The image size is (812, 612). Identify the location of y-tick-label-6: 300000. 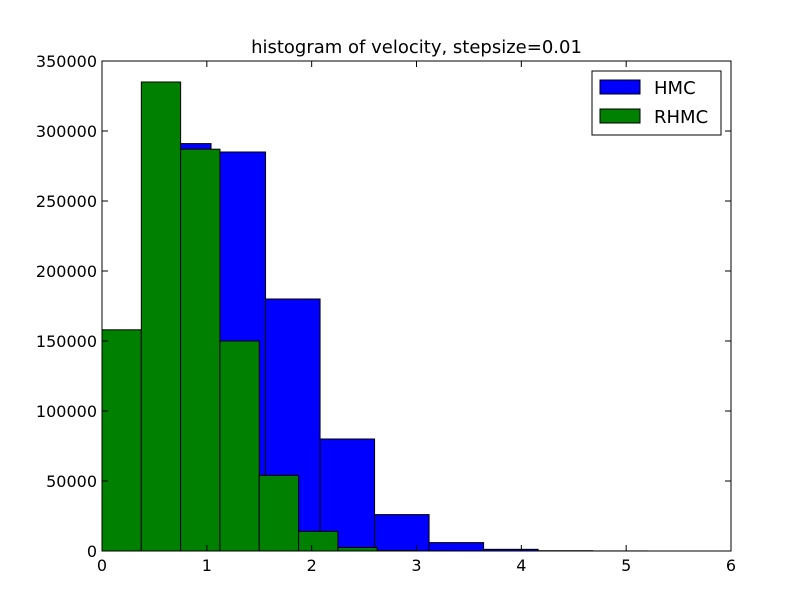
(66, 131).